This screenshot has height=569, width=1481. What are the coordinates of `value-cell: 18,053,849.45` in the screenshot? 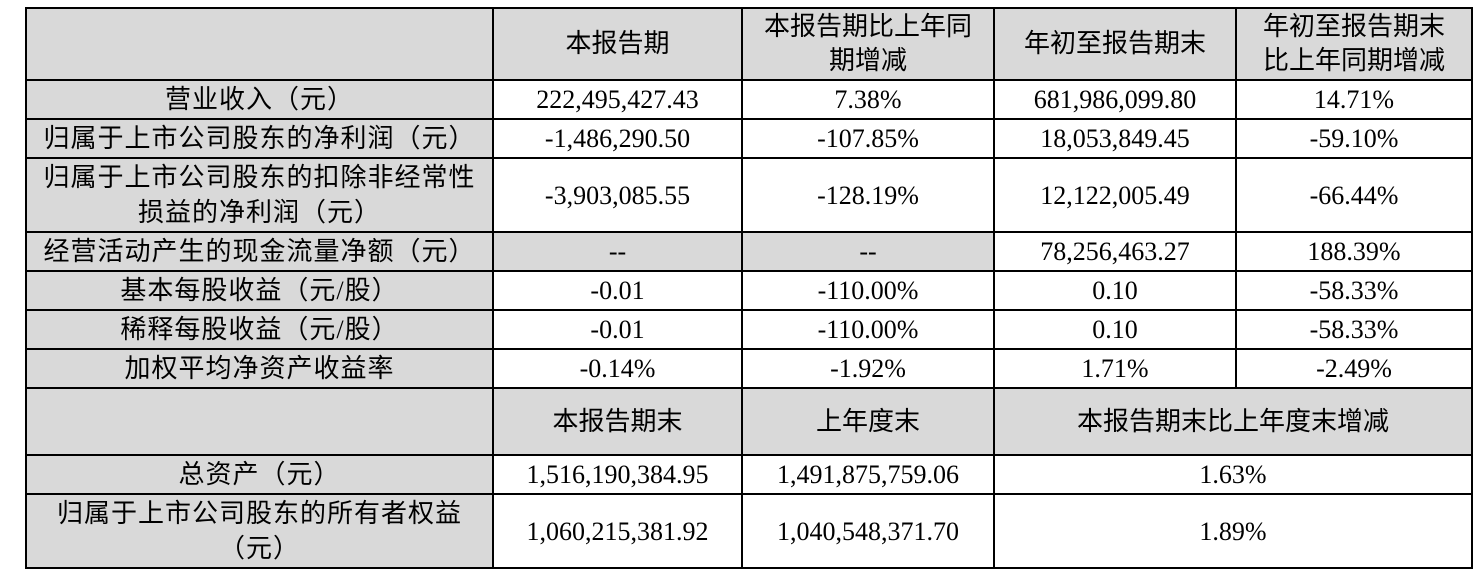 It's located at (1115, 138).